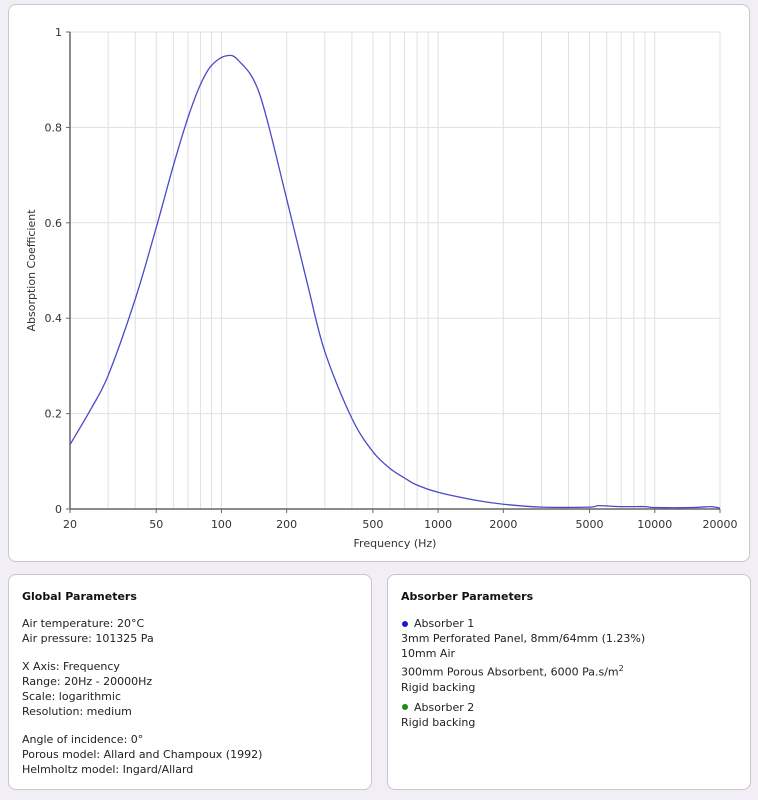 Image resolution: width=758 pixels, height=800 pixels. Describe the element at coordinates (372, 524) in the screenshot. I see `x-tick-label: 500` at that location.